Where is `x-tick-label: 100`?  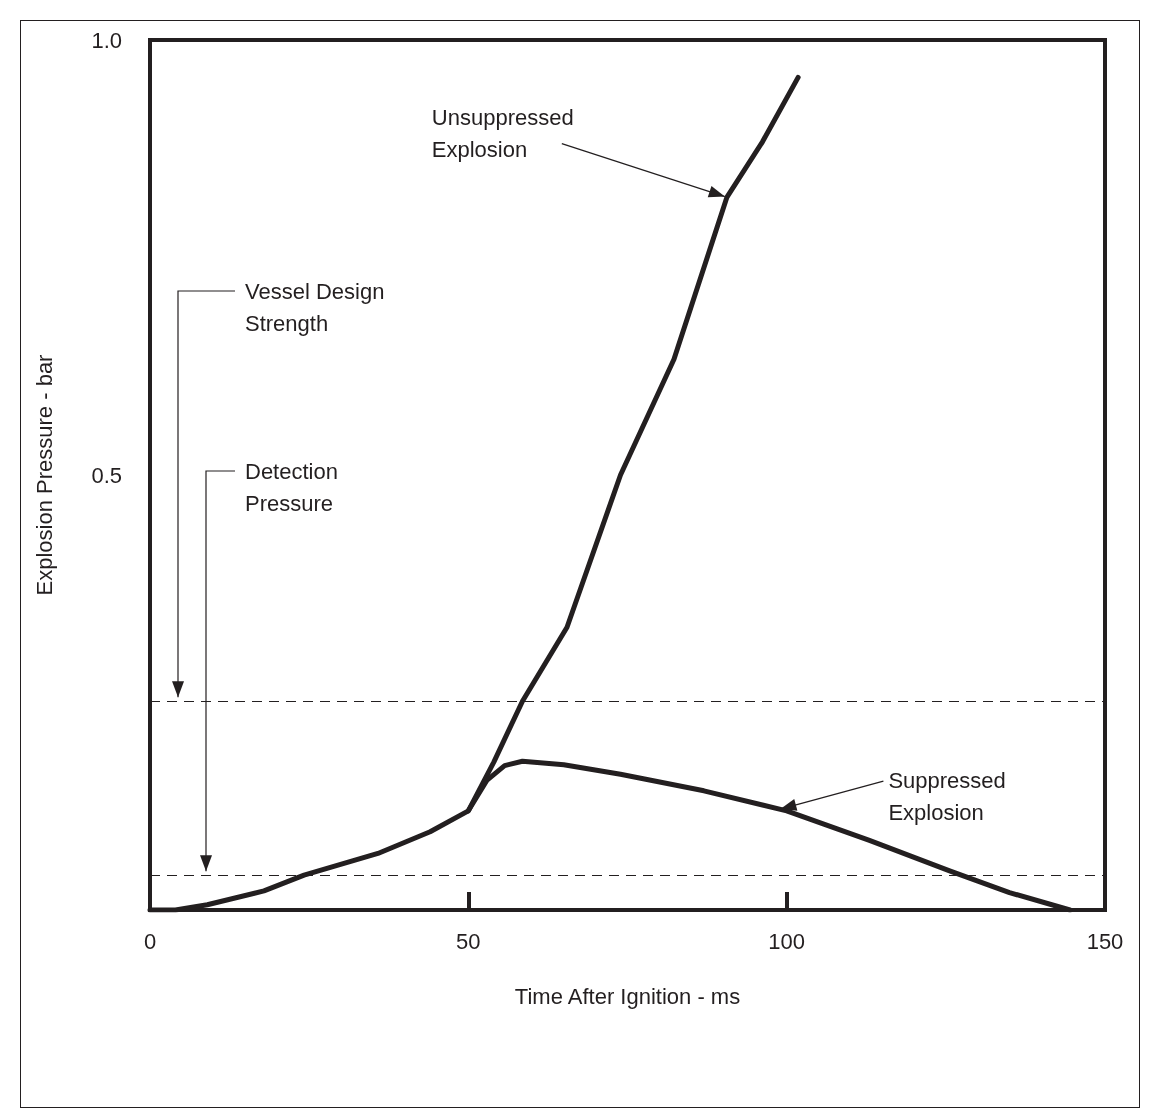 x-tick-label: 100 is located at coordinates (787, 941).